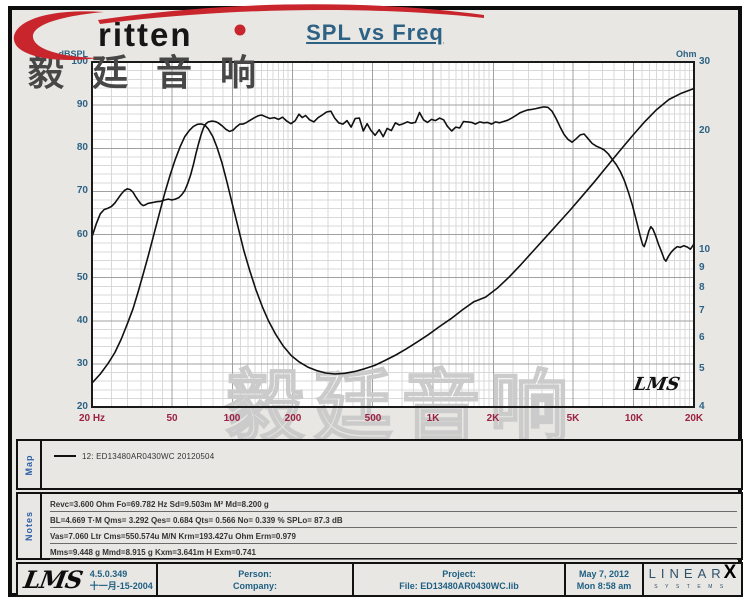  What do you see at coordinates (705, 130) in the screenshot?
I see `right-axis-tick-20: 20` at bounding box center [705, 130].